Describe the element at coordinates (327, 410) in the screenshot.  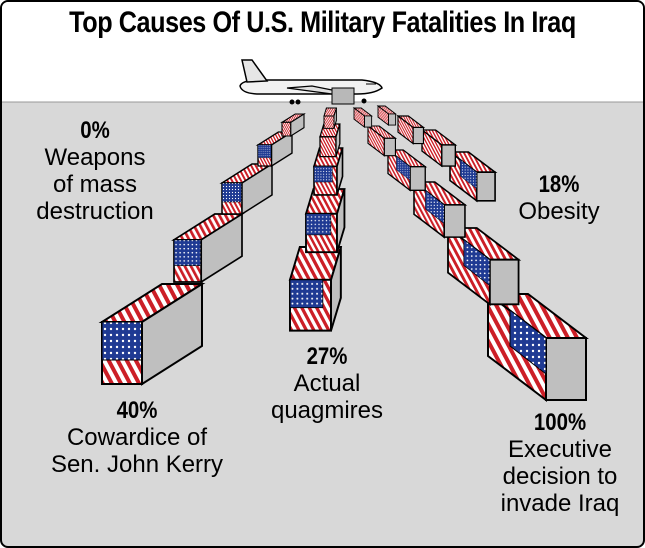
I see `cause-text: quagmires` at that location.